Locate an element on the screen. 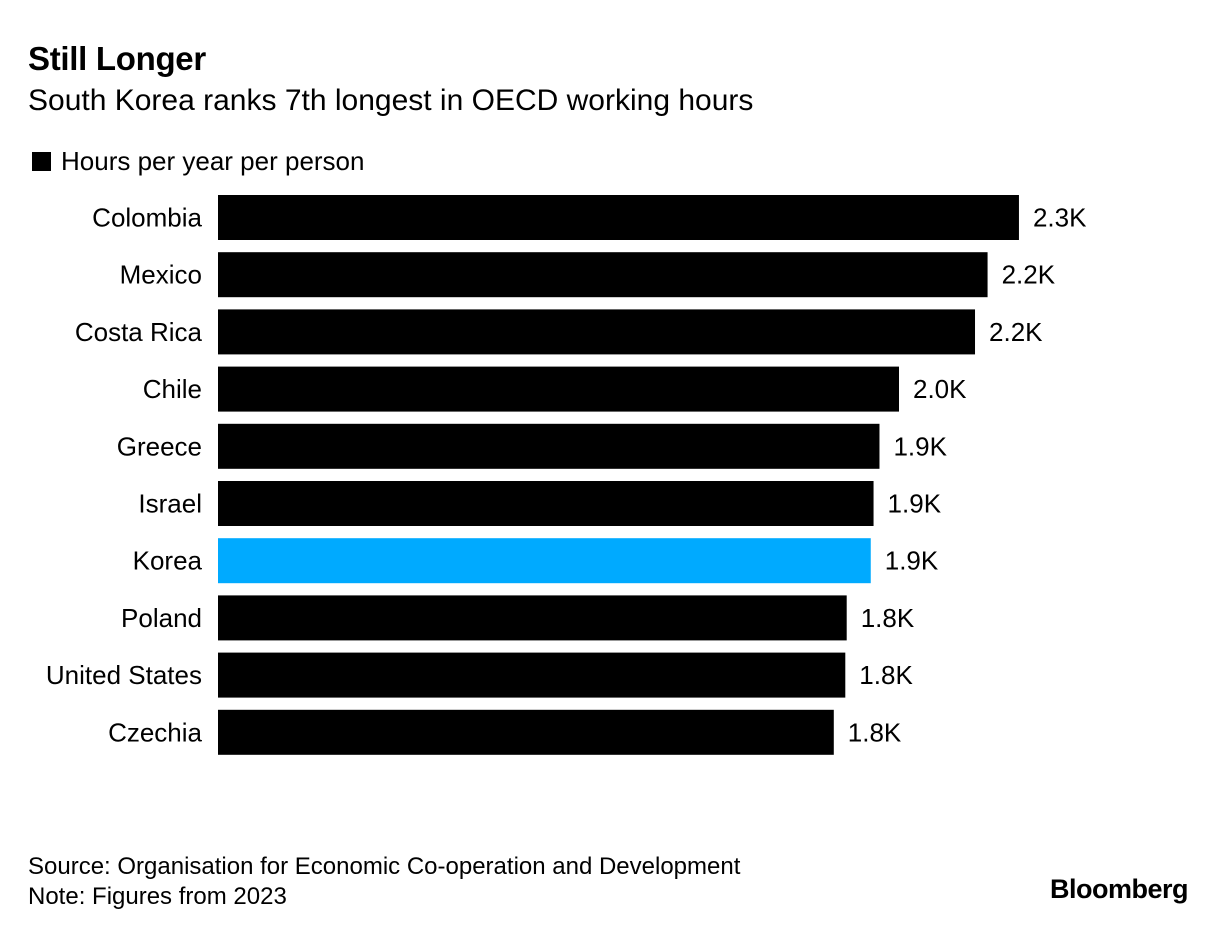 This screenshot has width=1226, height=936. bloomberg-logo: Bloomberg is located at coordinates (1119, 889).